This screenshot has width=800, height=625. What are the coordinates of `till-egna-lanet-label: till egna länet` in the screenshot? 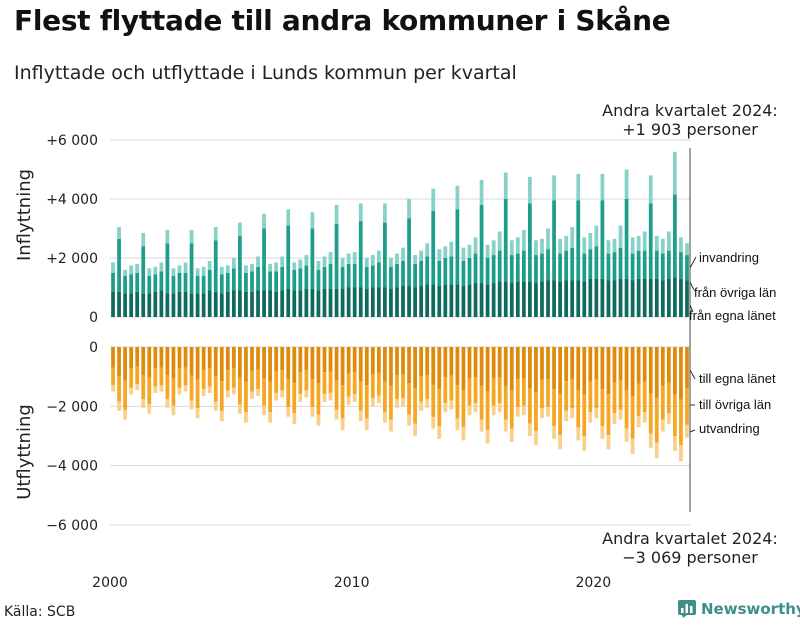 It's located at (737, 378).